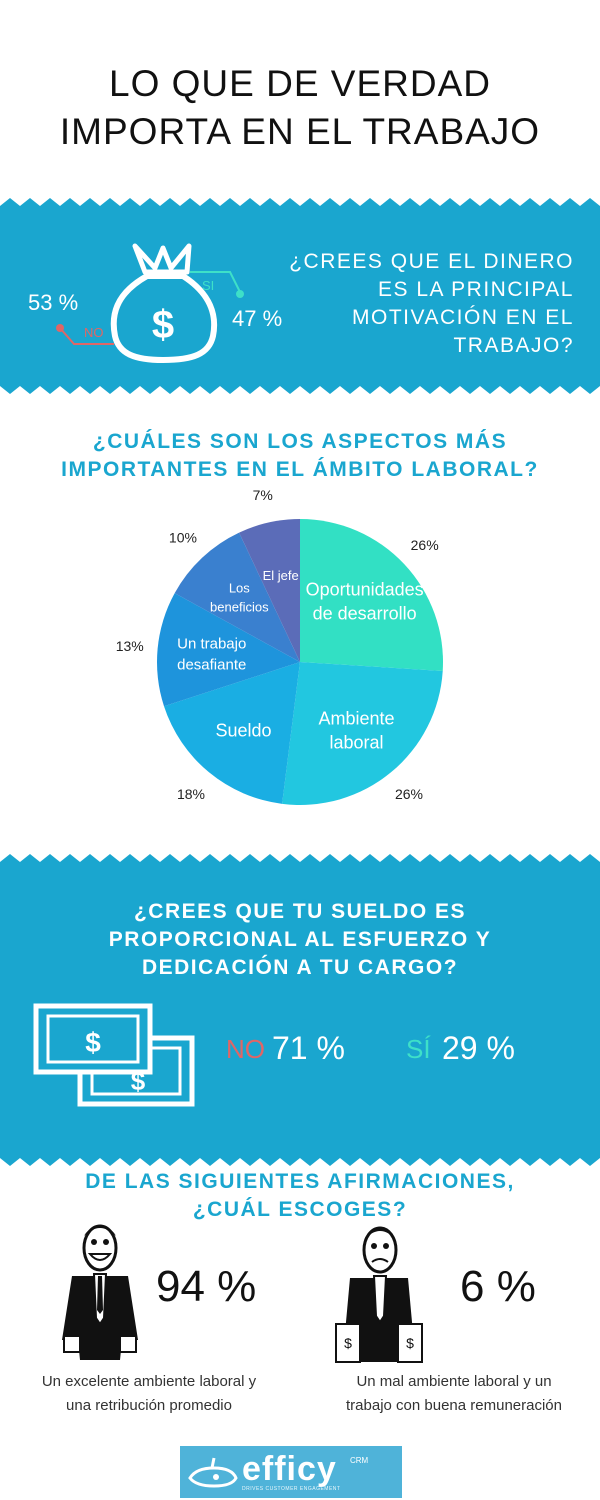 This screenshot has width=600, height=1500. I want to click on banknotes-icon: $ $, so click(114, 1055).